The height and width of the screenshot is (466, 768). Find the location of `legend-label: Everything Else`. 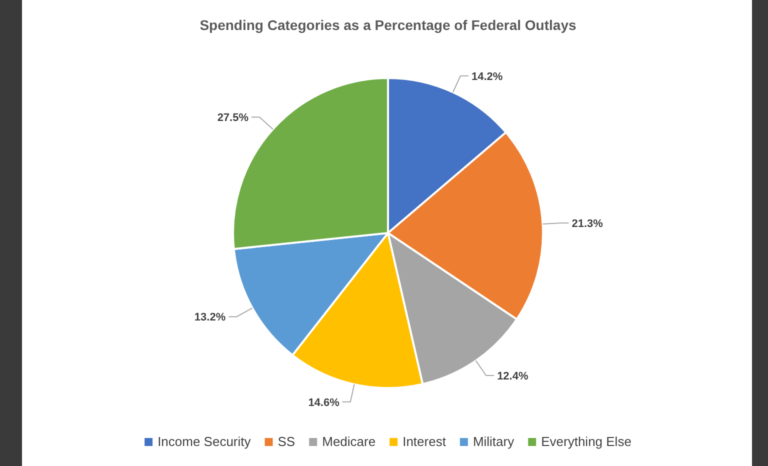

legend-label: Everything Else is located at coordinates (586, 441).